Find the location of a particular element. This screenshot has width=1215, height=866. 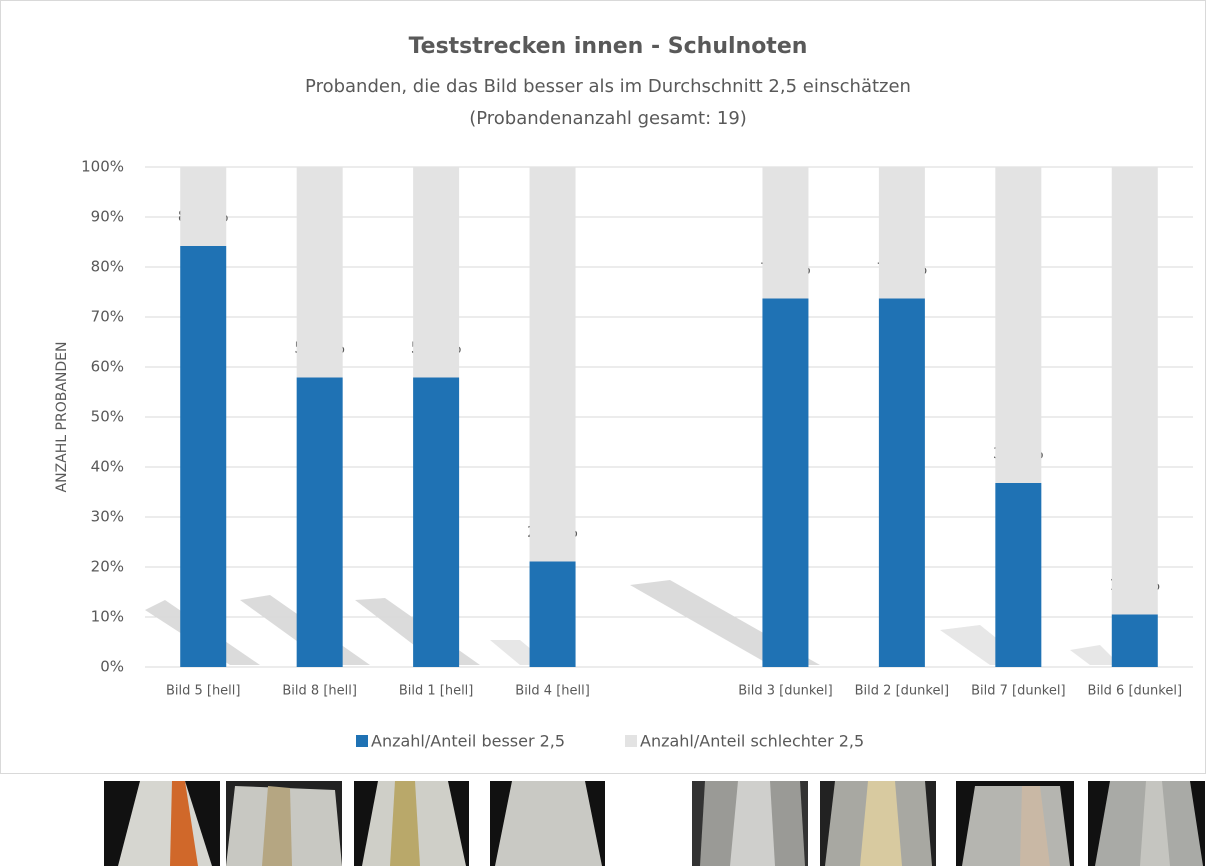

y-tick-label: 70% is located at coordinates (107, 317).